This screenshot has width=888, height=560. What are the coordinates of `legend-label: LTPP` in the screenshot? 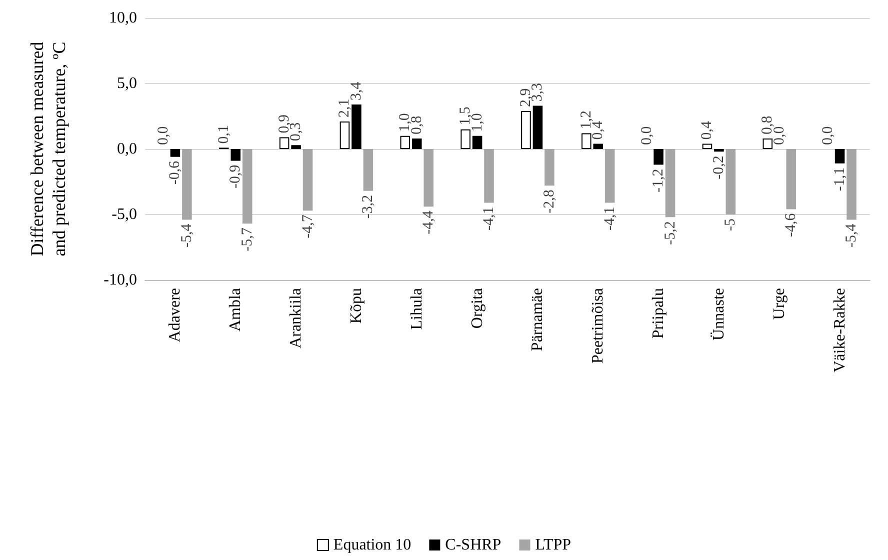 It's located at (553, 545).